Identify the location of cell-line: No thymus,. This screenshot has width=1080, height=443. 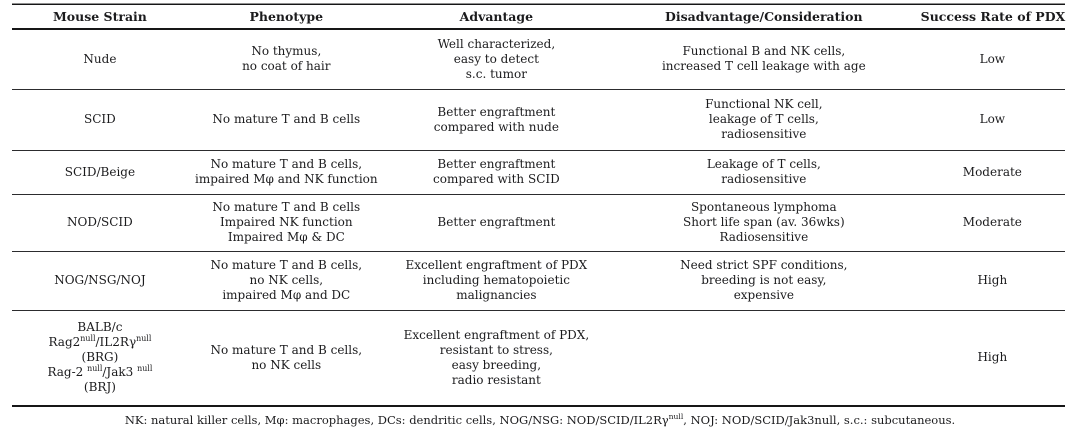
(286, 51).